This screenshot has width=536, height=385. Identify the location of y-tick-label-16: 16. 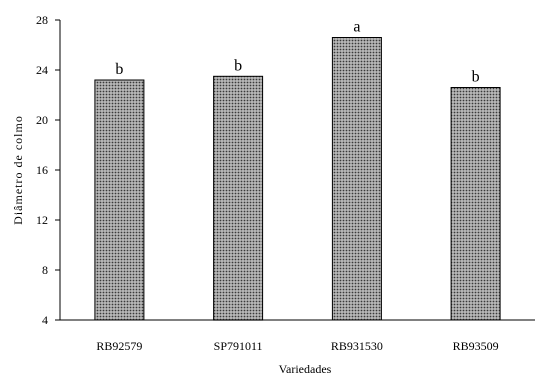
(42, 170).